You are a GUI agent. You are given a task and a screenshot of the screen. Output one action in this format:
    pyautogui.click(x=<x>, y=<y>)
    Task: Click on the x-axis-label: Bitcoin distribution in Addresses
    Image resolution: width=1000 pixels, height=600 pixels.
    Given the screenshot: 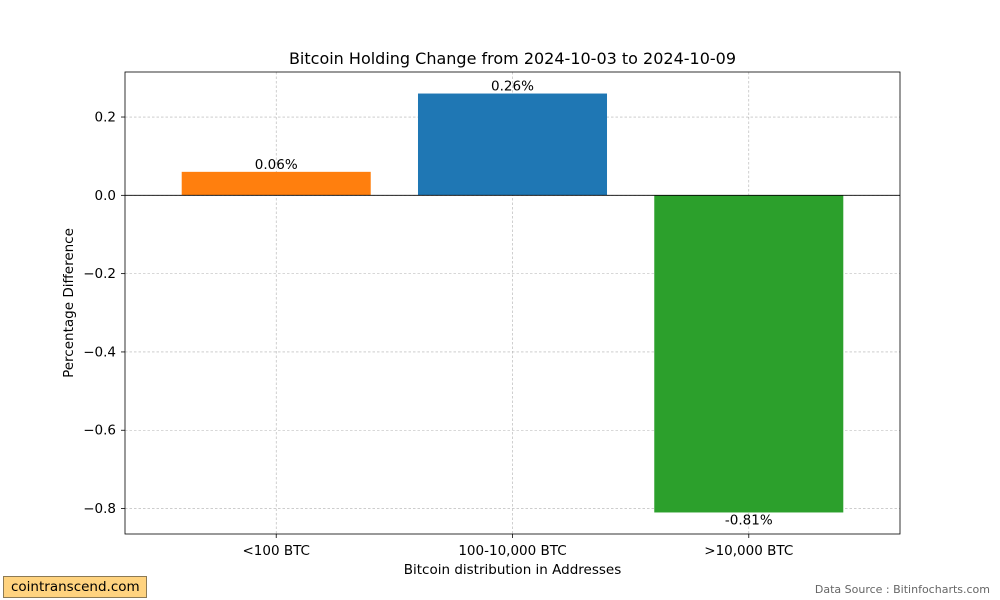 What is the action you would take?
    pyautogui.click(x=513, y=570)
    